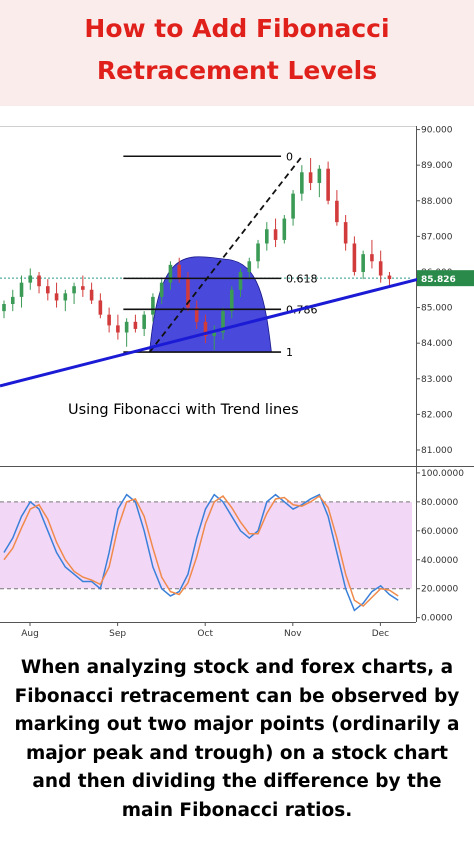 Image resolution: width=474 pixels, height=848 pixels. I want to click on y-tick-label: 89.000, so click(437, 166).